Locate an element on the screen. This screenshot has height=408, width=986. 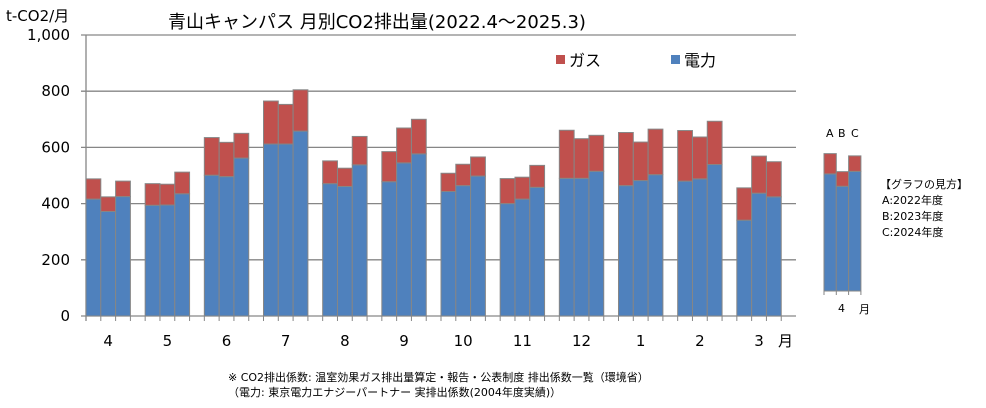
x-tick-label: 8 is located at coordinates (345, 341).